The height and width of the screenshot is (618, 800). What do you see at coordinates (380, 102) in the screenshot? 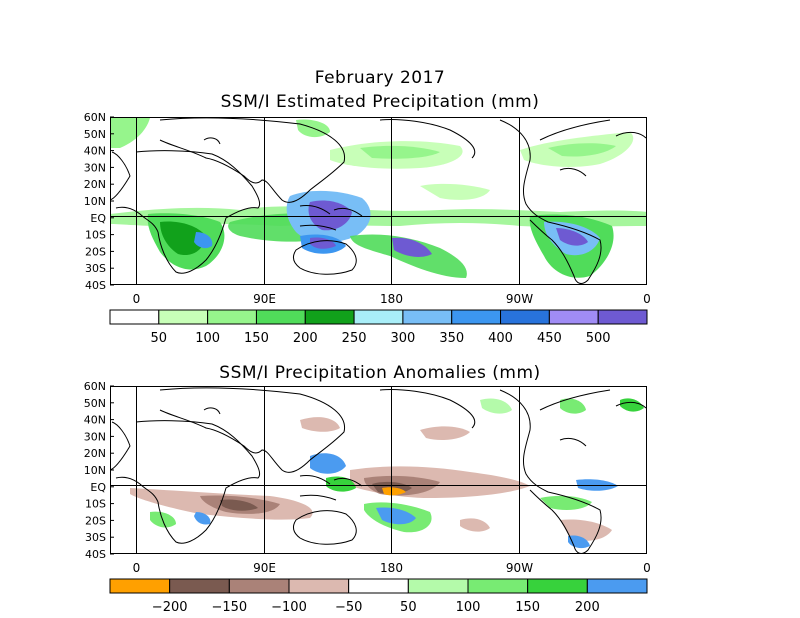
I see `precipitation-map-title: SSM/I Estimated Precipitation (mm)` at bounding box center [380, 102].